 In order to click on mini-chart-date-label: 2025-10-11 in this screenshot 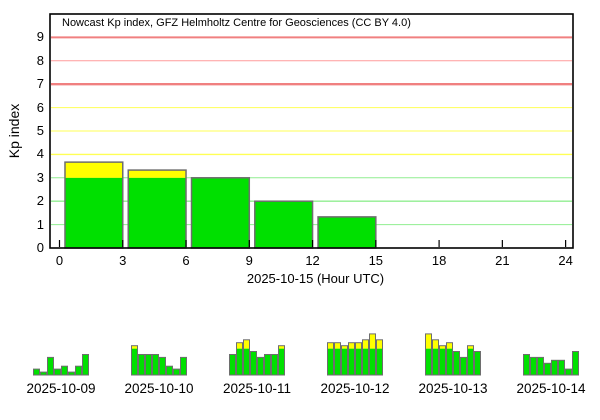, I will do `click(257, 388)`.